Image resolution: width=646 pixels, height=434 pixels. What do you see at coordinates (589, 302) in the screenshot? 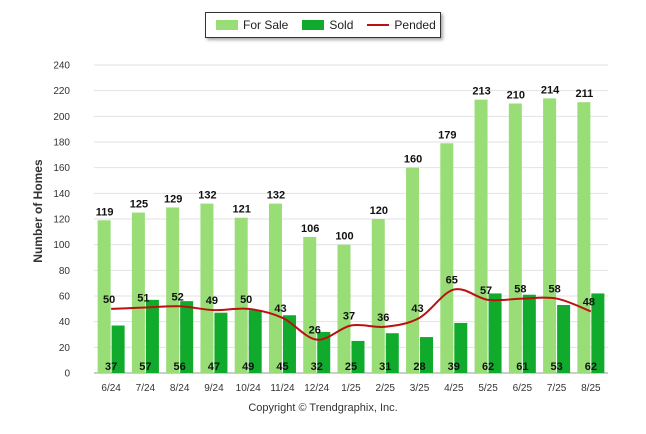
I see `pended-value-label: 48` at bounding box center [589, 302].